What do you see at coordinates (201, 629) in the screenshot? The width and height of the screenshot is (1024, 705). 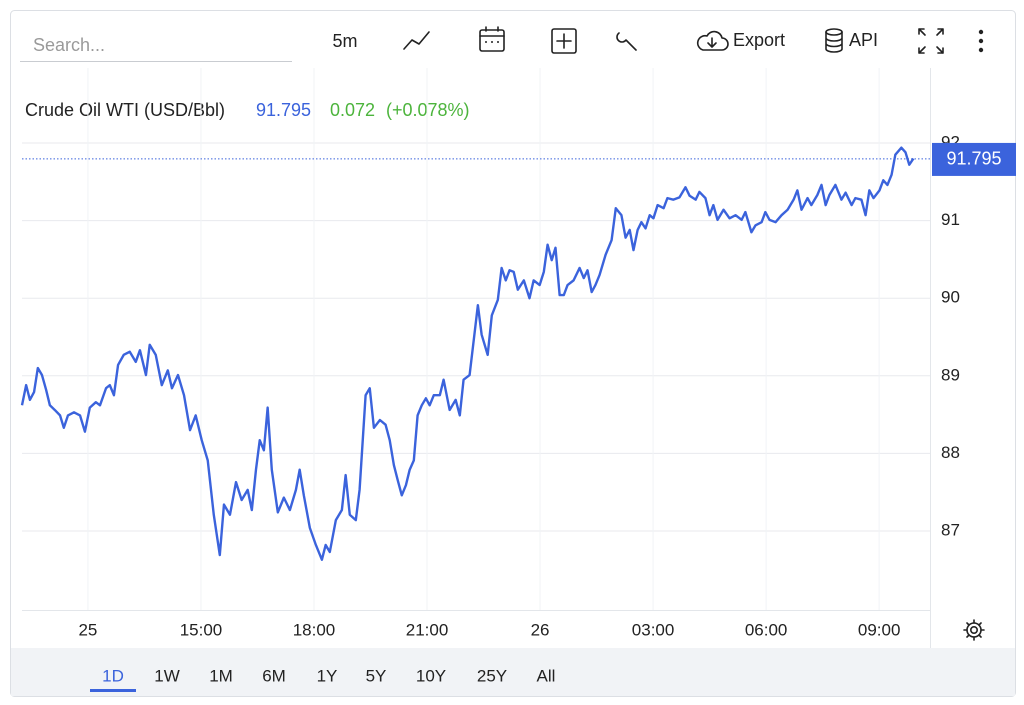 I see `x-tick-label: 15:00` at bounding box center [201, 629].